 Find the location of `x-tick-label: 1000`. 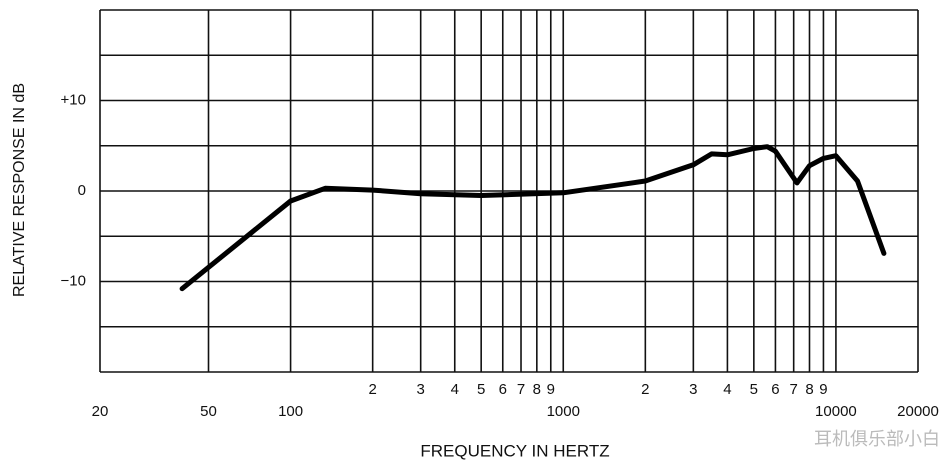

x-tick-label: 1000 is located at coordinates (563, 411).